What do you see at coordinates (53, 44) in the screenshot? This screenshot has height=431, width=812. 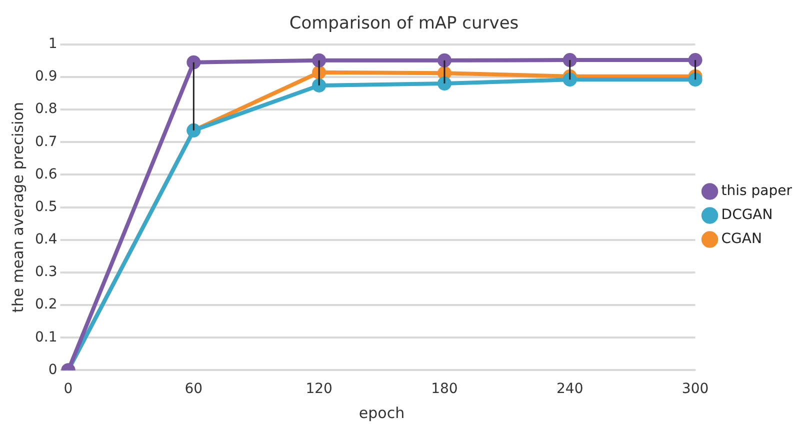 I see `y-tick-label: 1` at bounding box center [53, 44].